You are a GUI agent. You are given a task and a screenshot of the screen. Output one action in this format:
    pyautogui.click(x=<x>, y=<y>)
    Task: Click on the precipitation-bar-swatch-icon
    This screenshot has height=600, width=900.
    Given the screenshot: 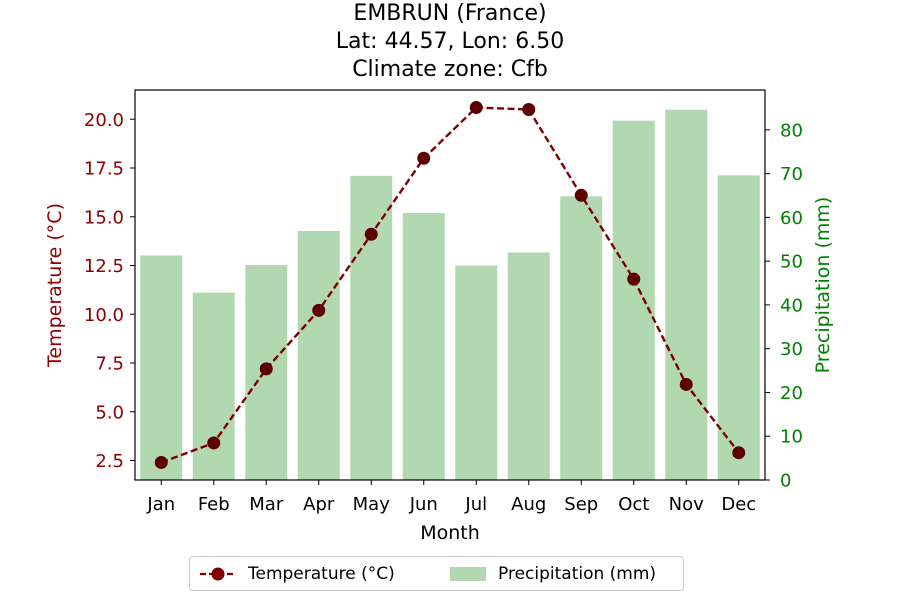 What is the action you would take?
    pyautogui.click(x=468, y=574)
    